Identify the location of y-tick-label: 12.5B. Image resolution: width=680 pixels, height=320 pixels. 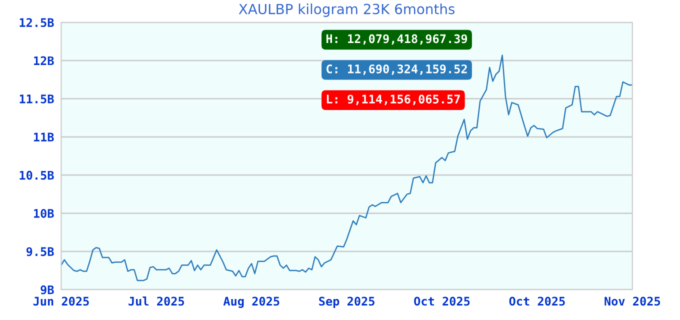
(37, 23).